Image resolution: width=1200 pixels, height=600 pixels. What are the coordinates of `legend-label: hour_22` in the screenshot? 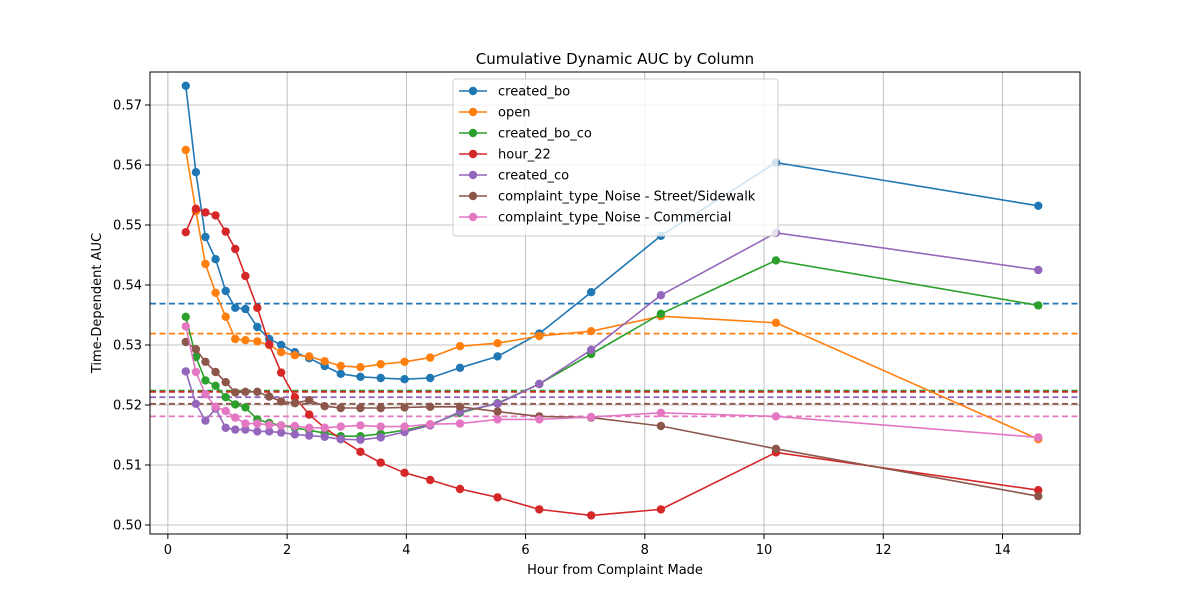 It's located at (524, 155).